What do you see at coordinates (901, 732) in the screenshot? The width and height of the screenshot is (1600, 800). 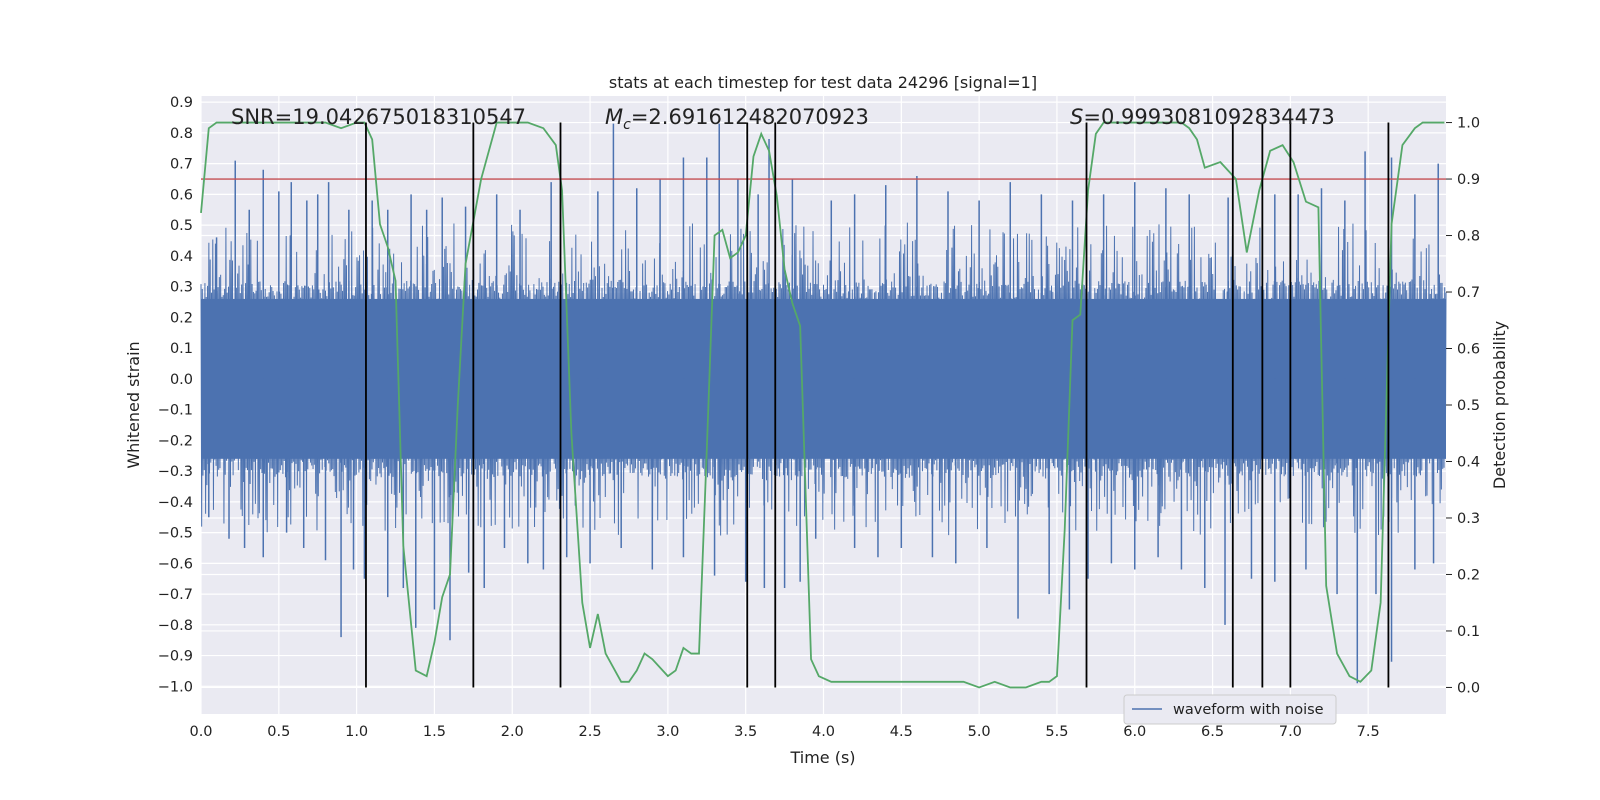 I see `x-tick-label: 4.5` at bounding box center [901, 732].